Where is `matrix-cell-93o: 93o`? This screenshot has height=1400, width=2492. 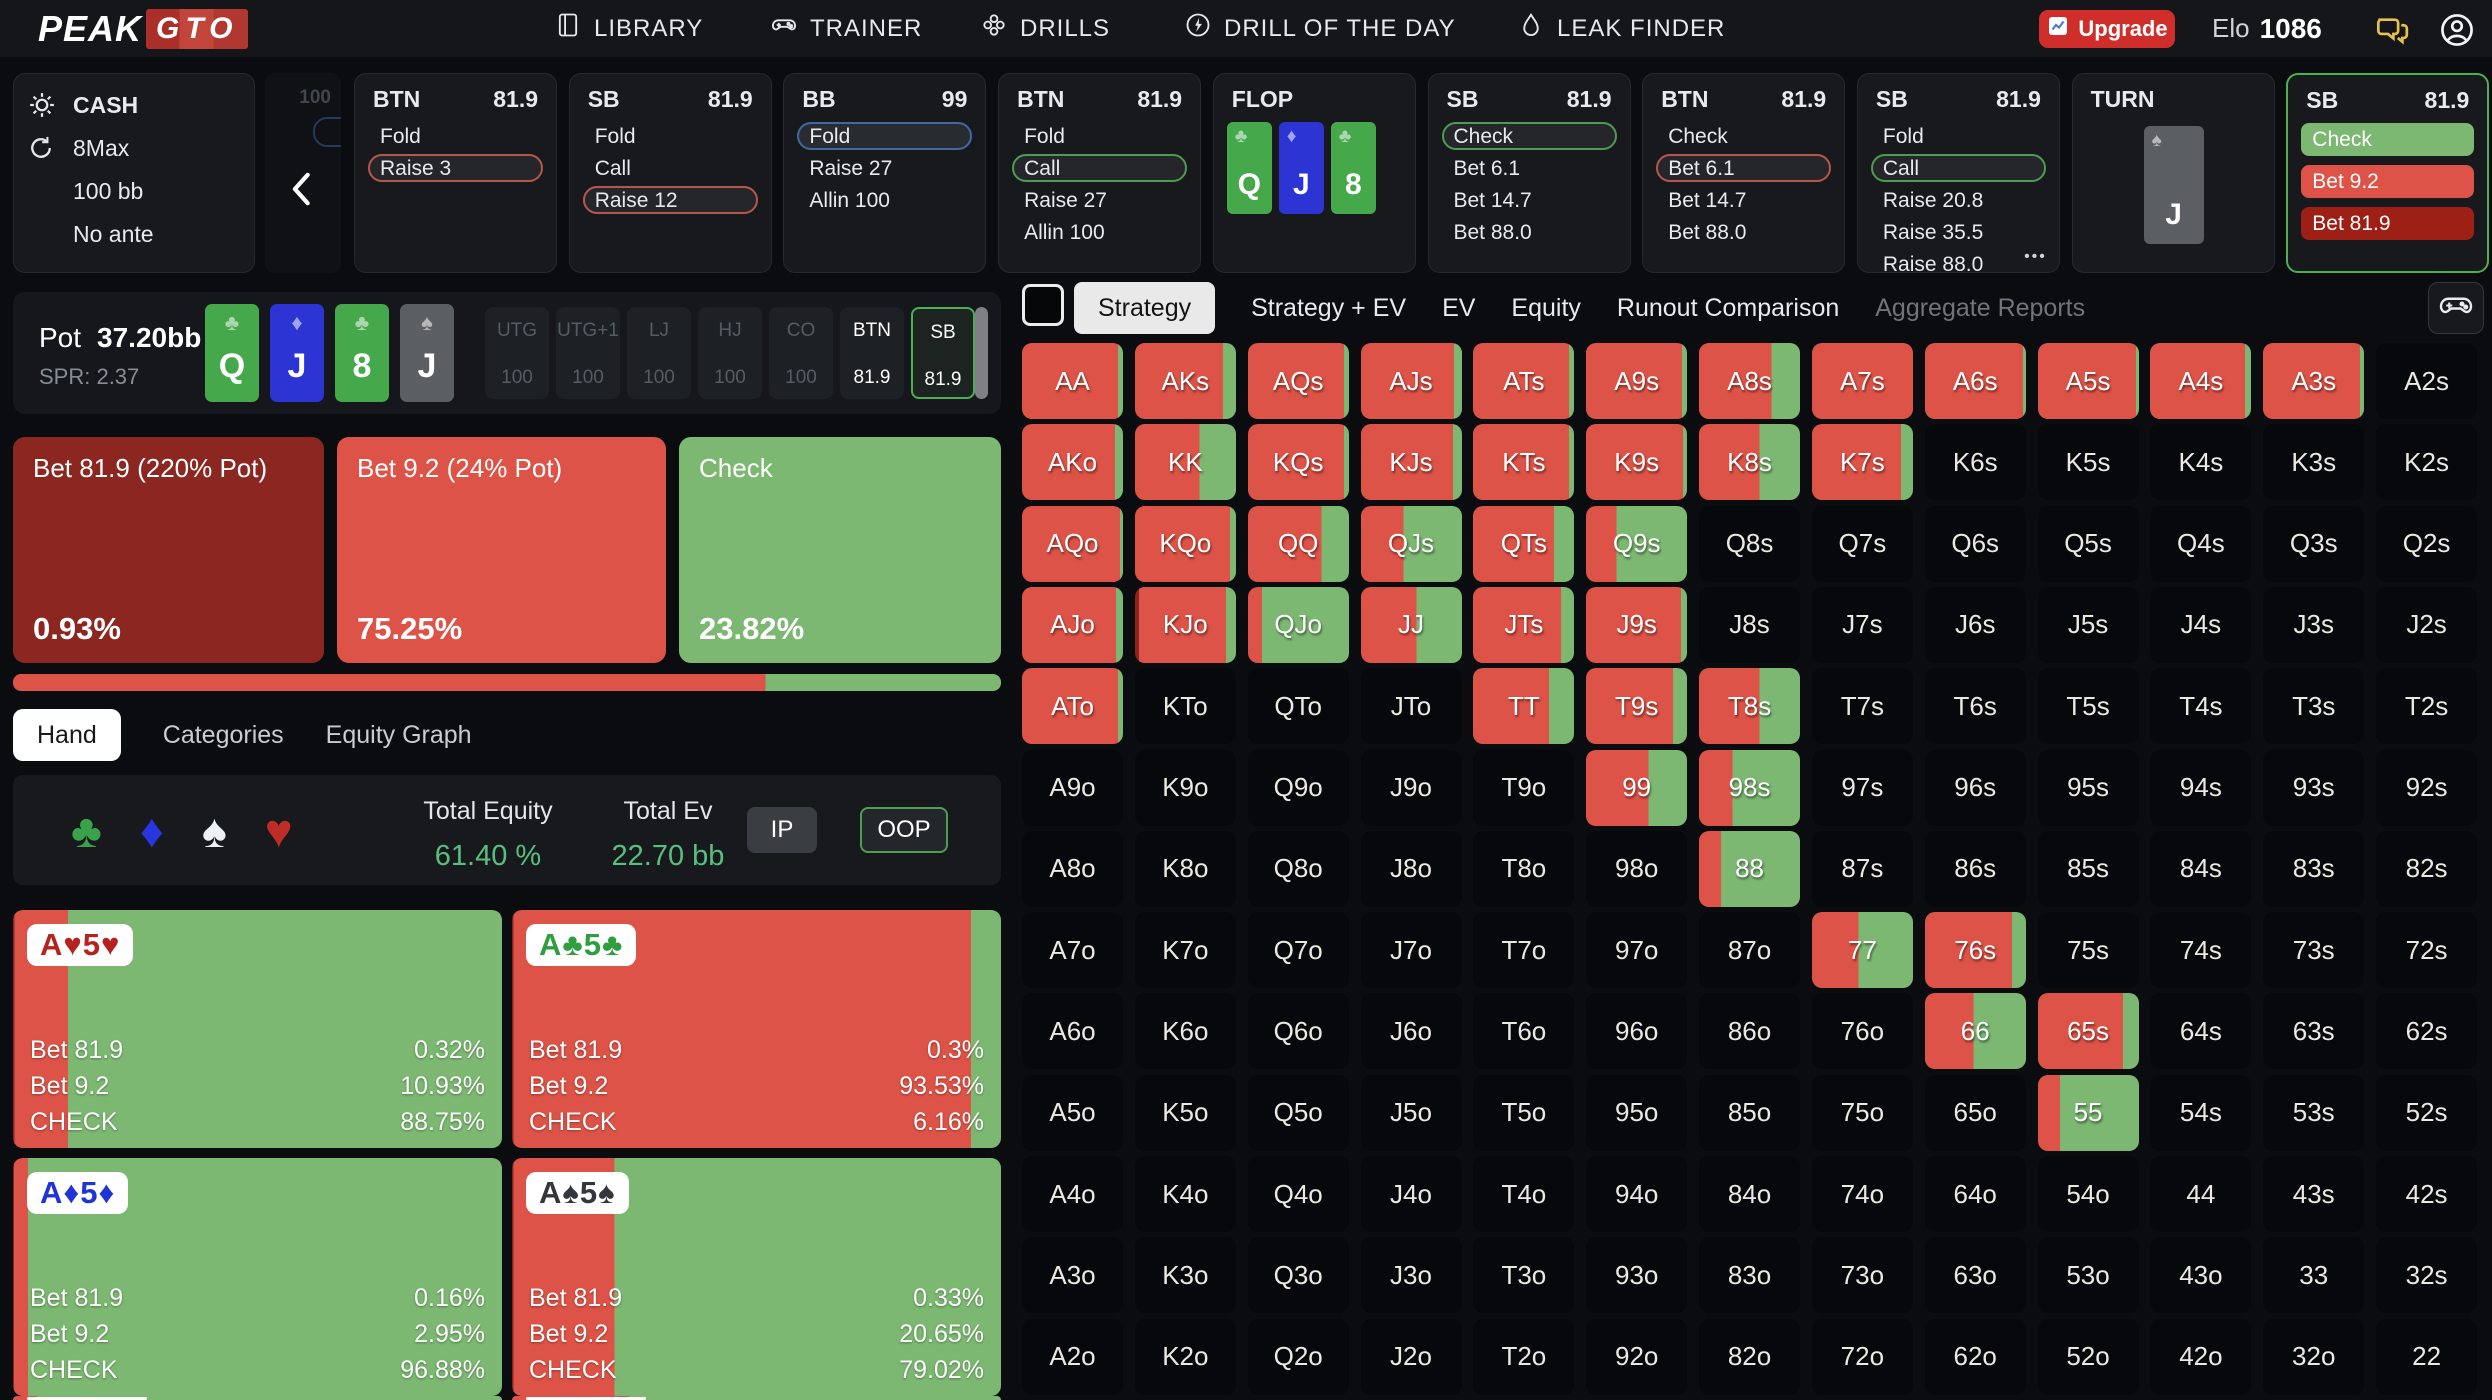 matrix-cell-93o: 93o is located at coordinates (1637, 1275).